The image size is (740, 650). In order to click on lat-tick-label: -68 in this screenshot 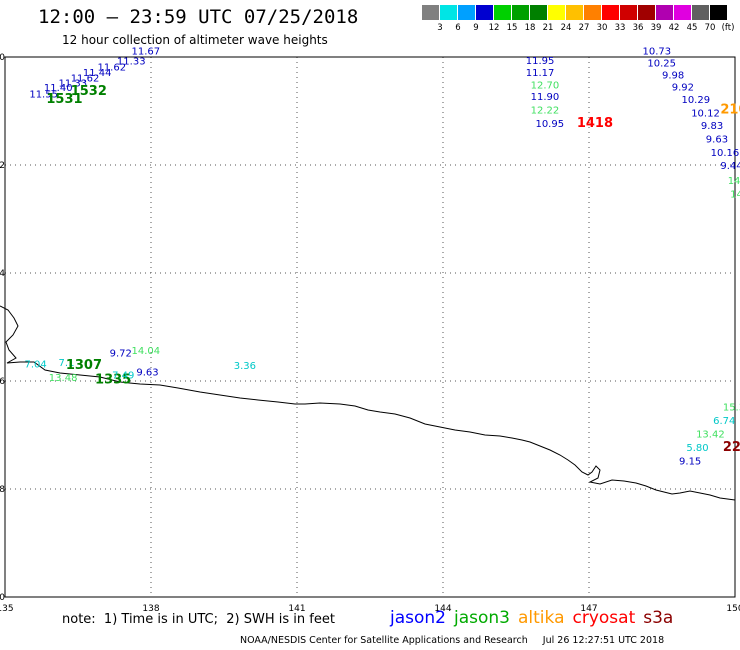, I will do `click(2, 490)`.